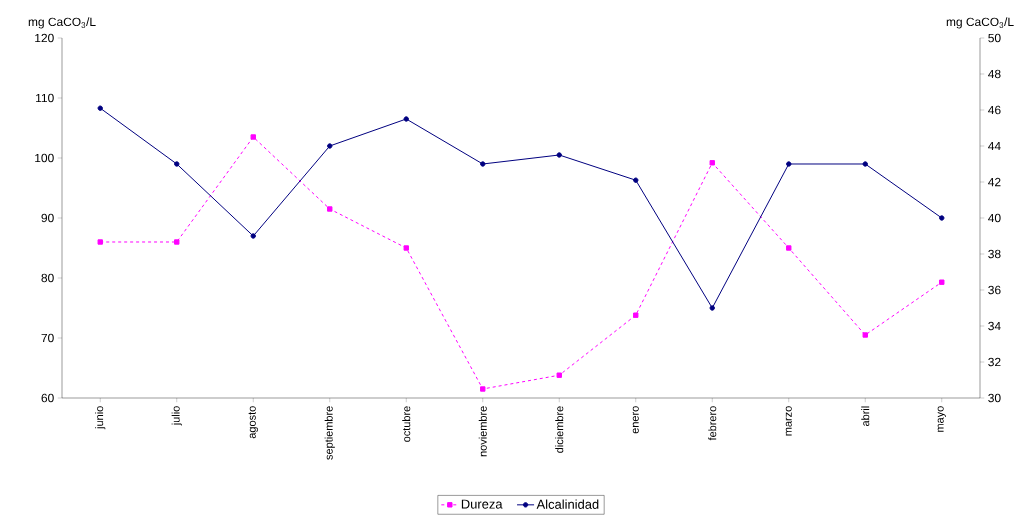 The image size is (1021, 532). I want to click on x-tick-label: julio, so click(176, 416).